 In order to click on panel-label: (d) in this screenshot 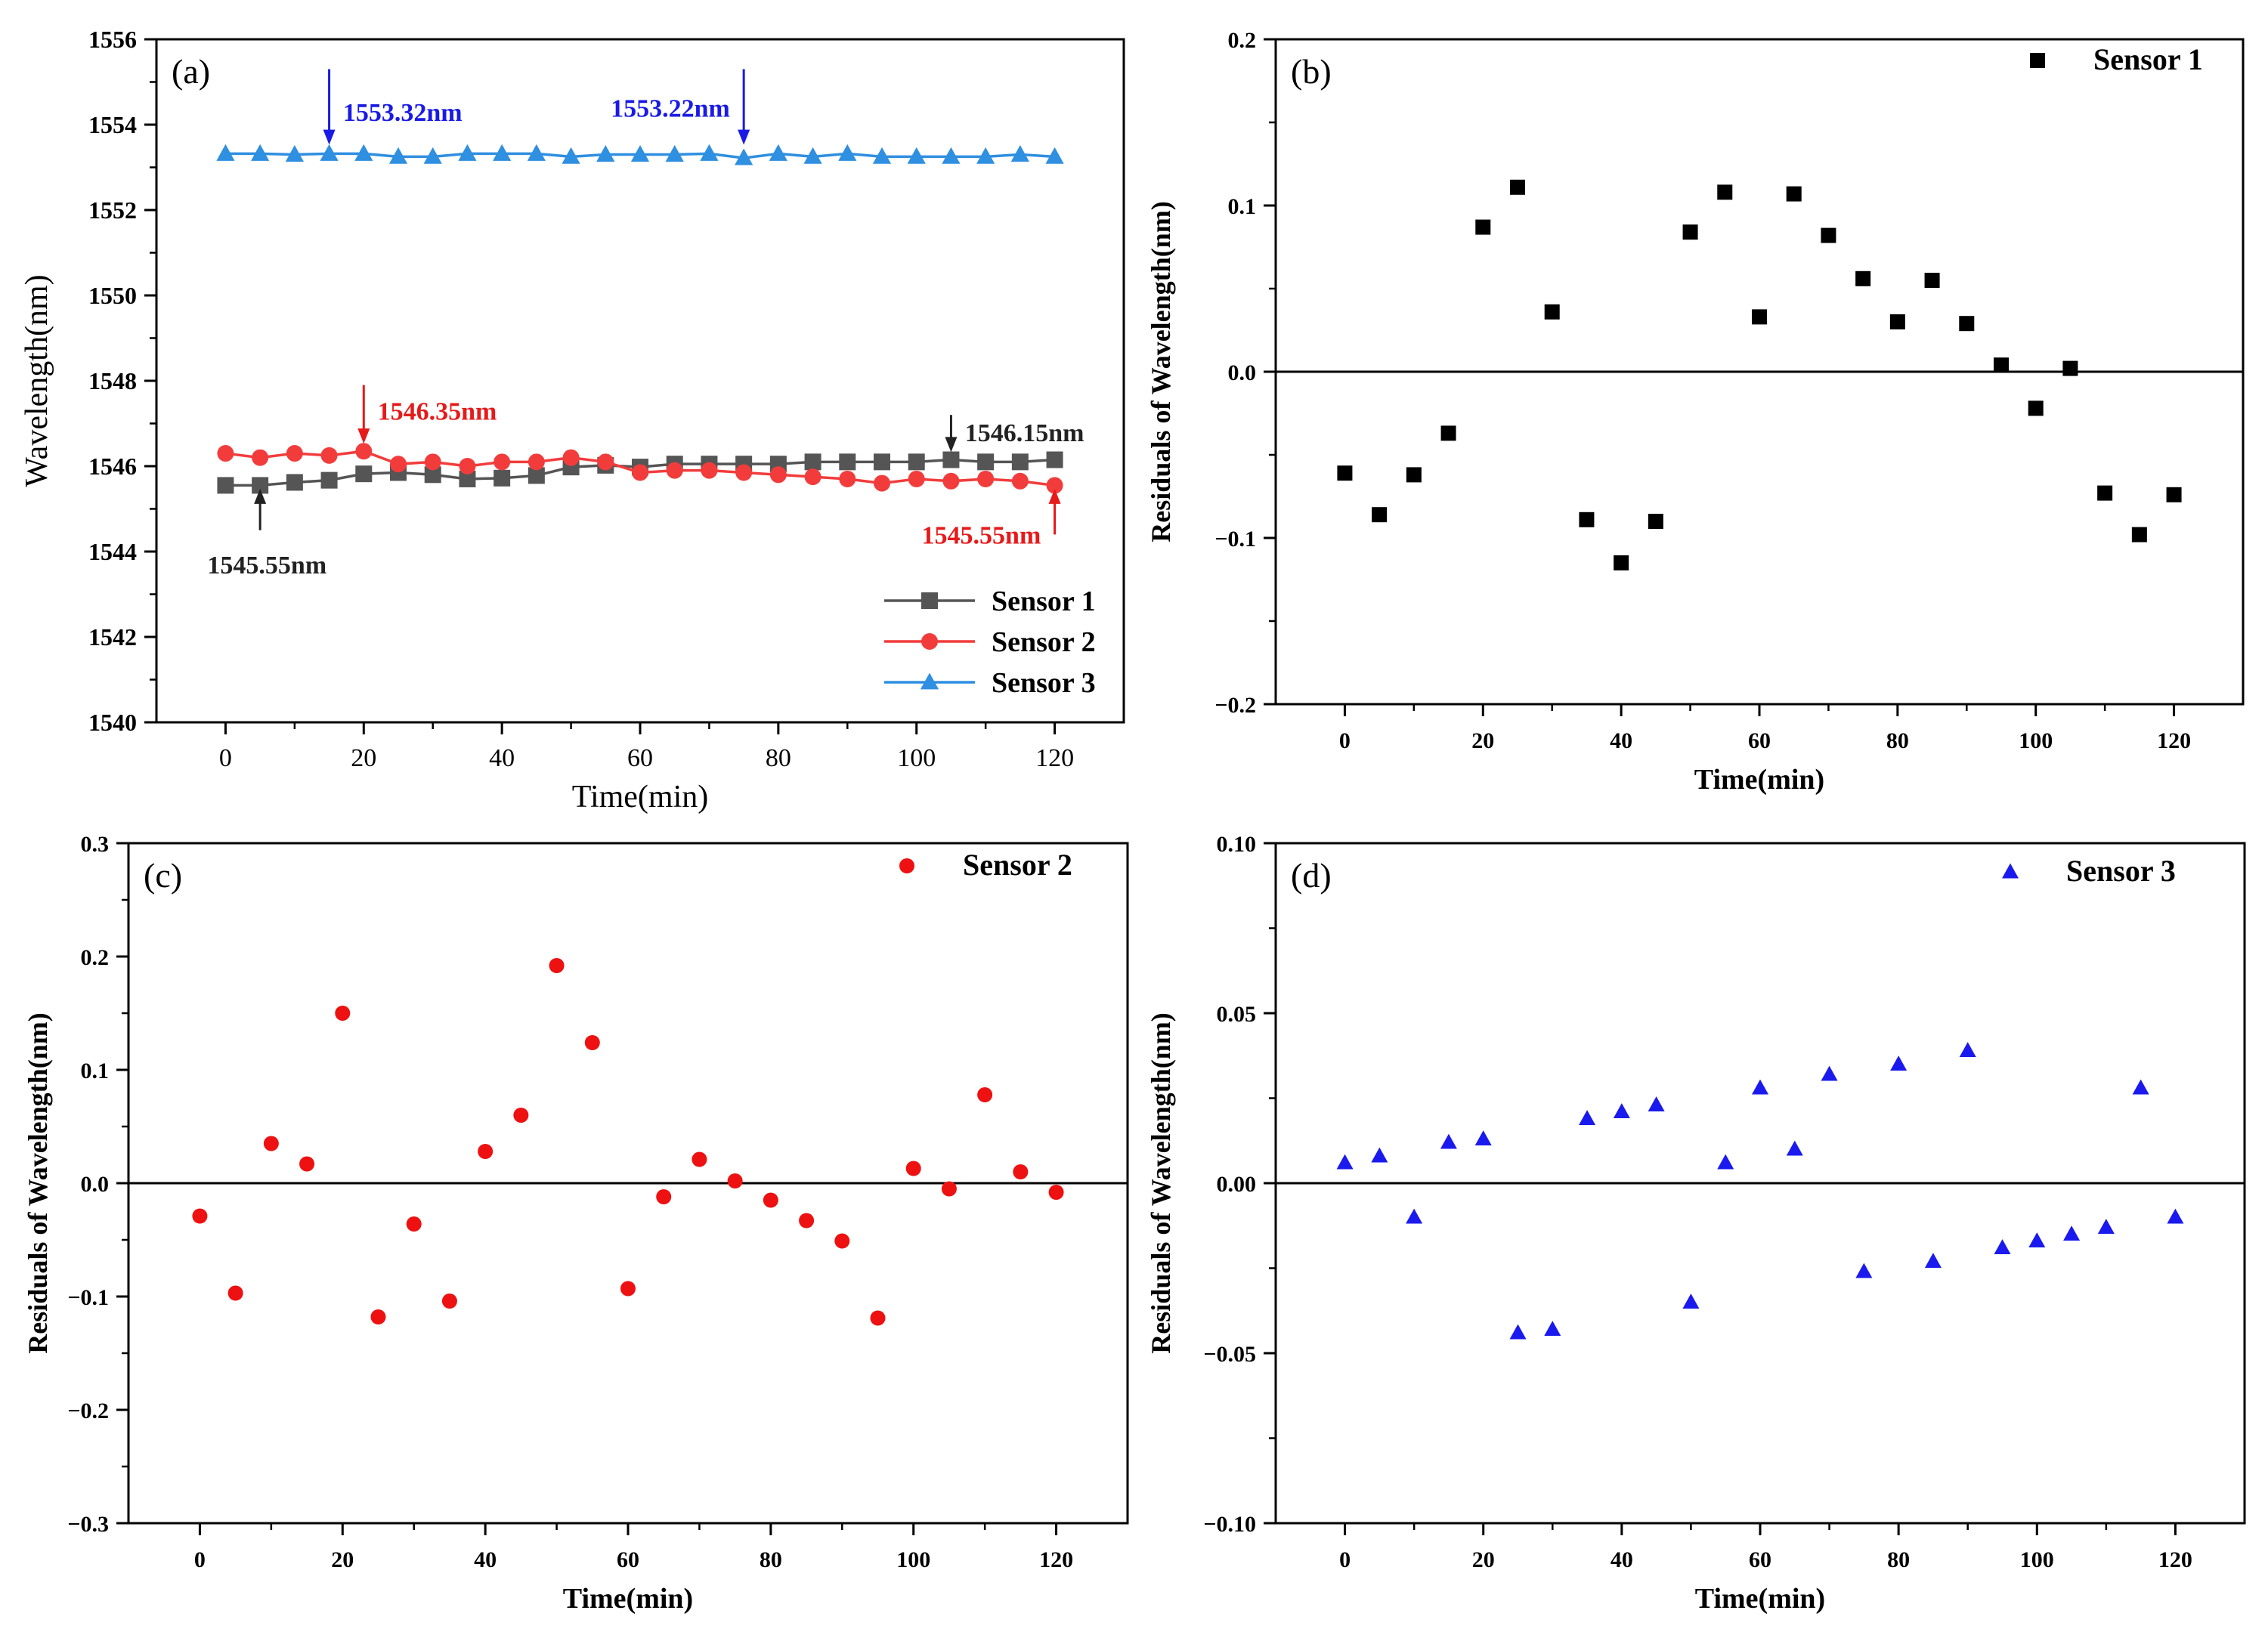, I will do `click(1311, 875)`.